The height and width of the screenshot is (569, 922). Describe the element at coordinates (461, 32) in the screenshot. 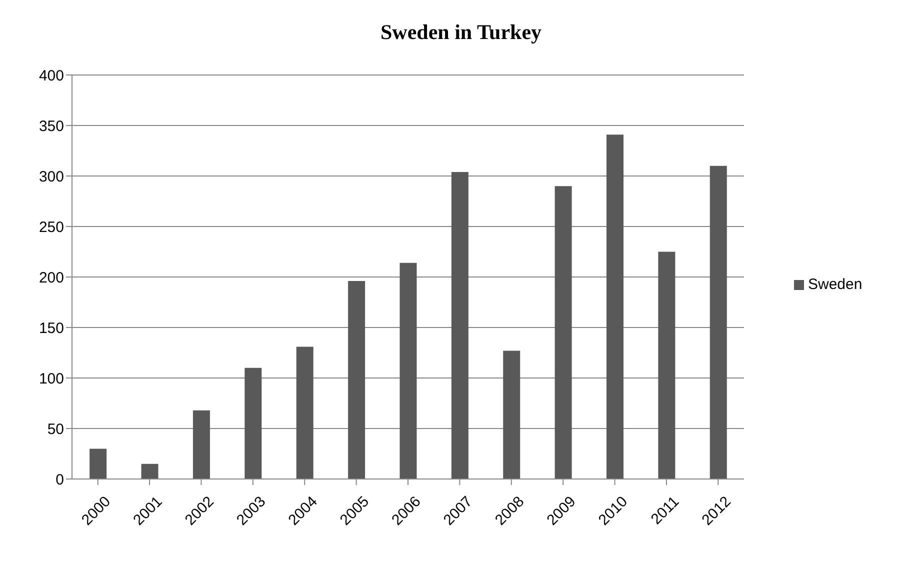

I see `chart-title: Sweden in Turkey` at that location.